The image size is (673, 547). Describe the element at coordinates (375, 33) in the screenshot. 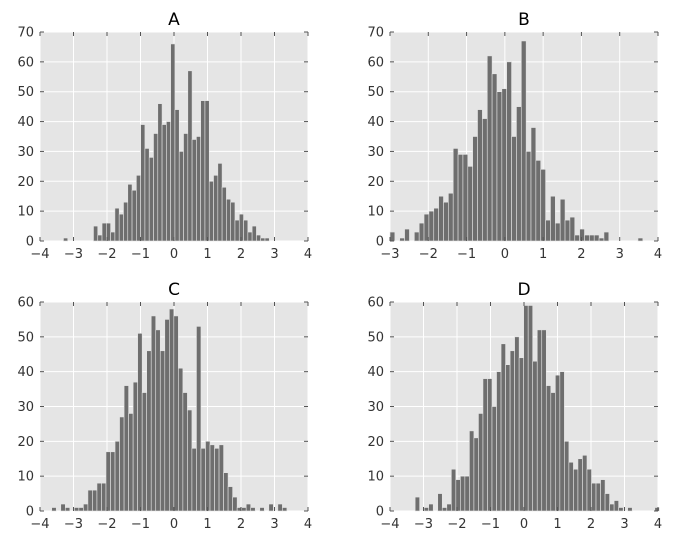

I see `y-tick-label-b-7: 70` at that location.